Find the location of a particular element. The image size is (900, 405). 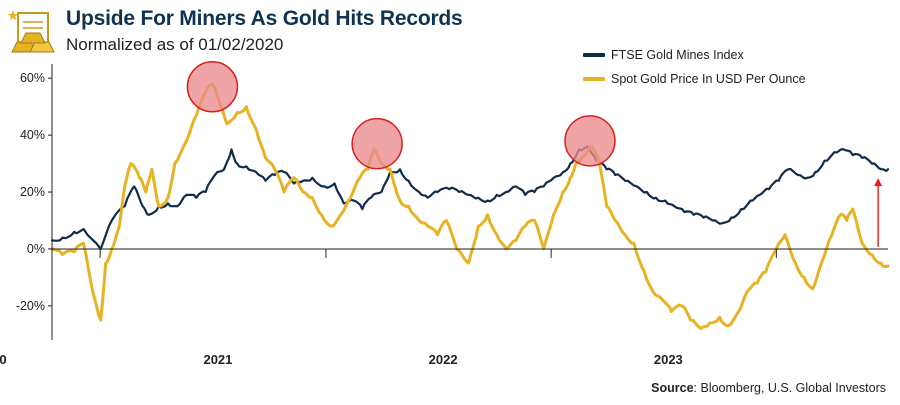

legend-label-mines: FTSE Gold Mines Index is located at coordinates (677, 55).